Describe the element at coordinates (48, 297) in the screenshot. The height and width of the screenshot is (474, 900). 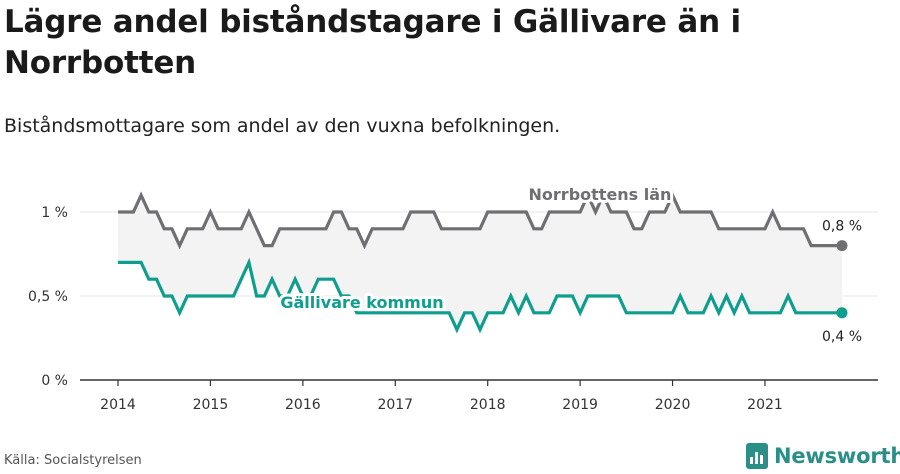
I see `y-tick-label: 0,5 %` at that location.